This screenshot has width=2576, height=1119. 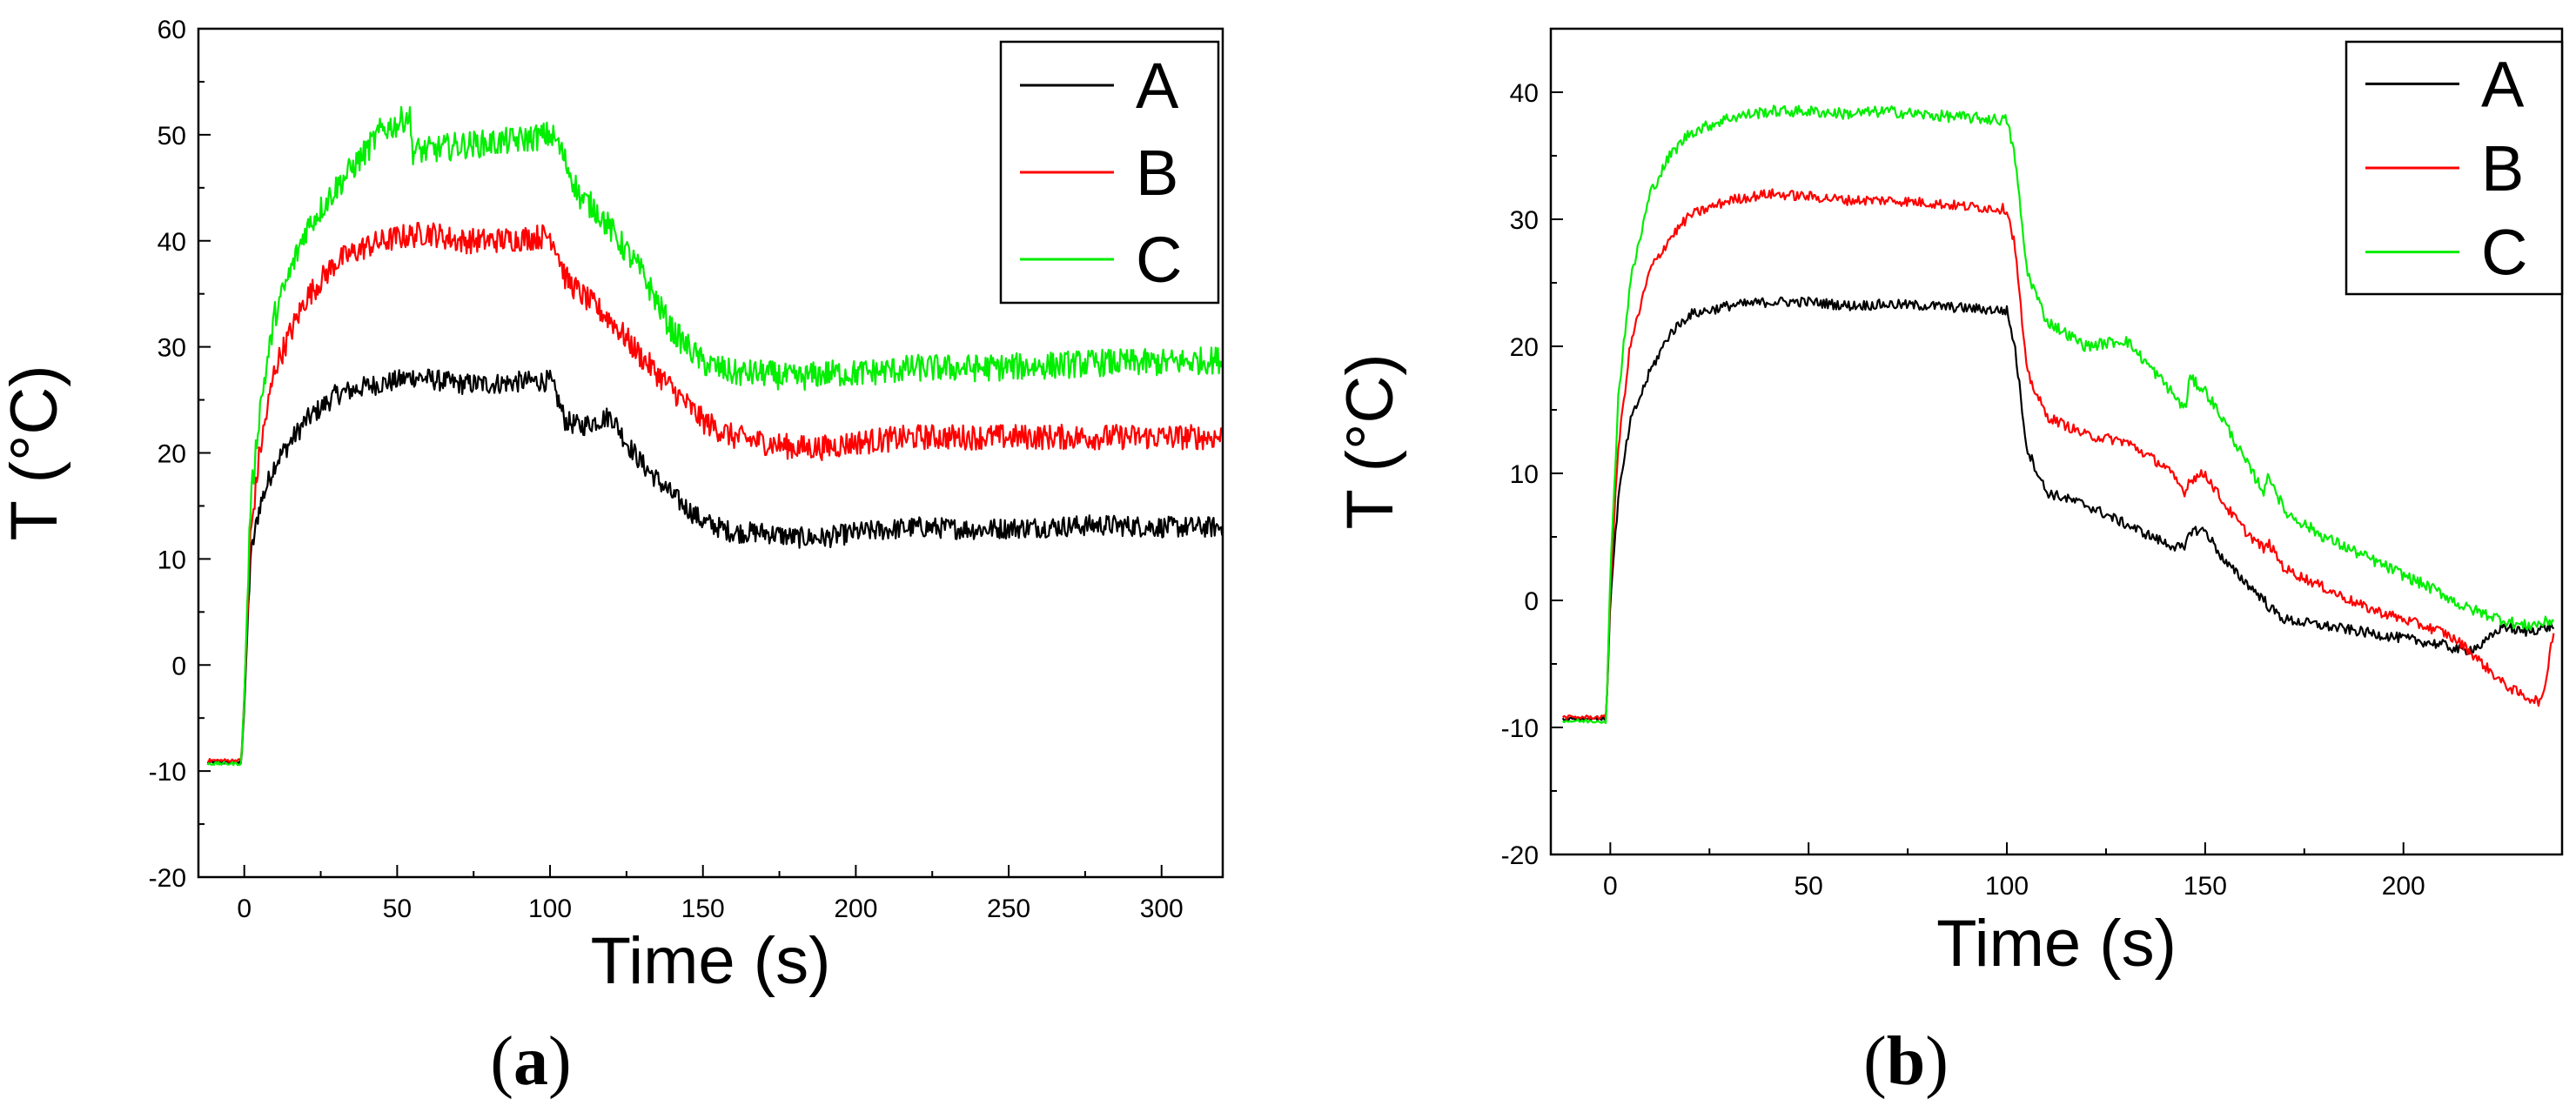 I want to click on caption-a: (a), so click(x=531, y=1061).